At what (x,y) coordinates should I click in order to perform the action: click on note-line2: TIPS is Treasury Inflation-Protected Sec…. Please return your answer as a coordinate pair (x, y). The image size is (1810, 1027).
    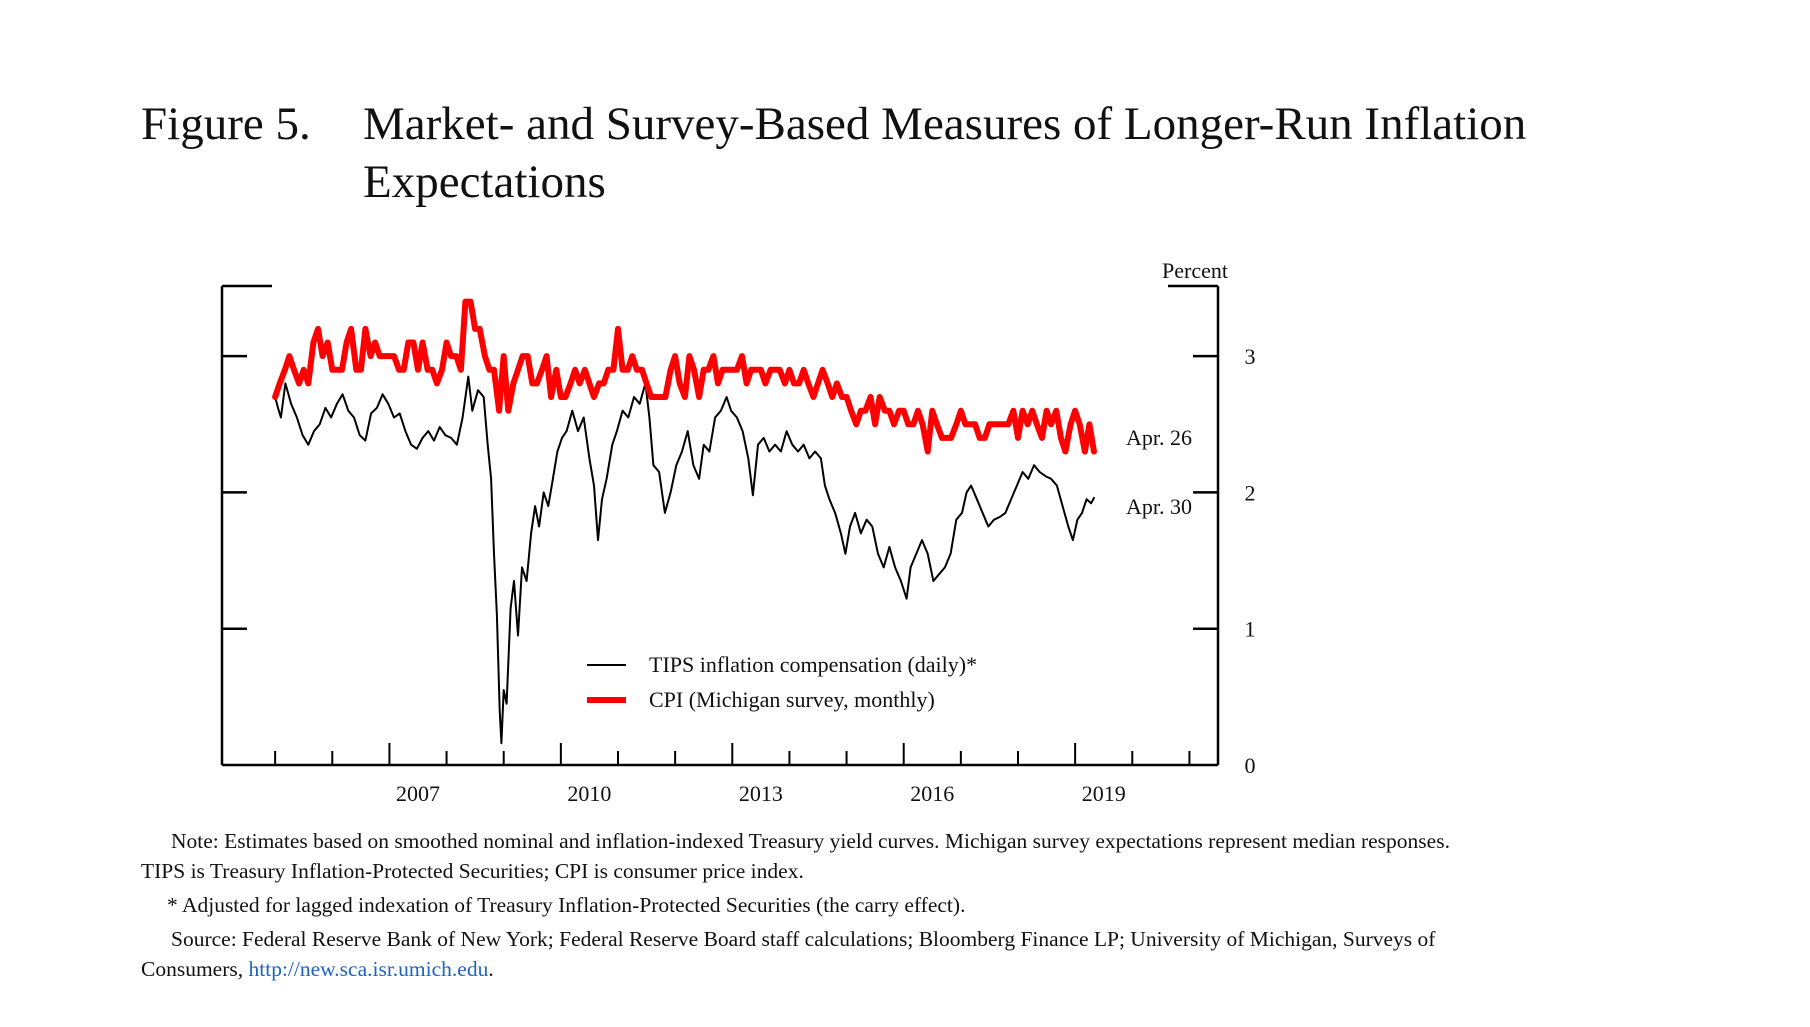
    Looking at the image, I should click on (472, 871).